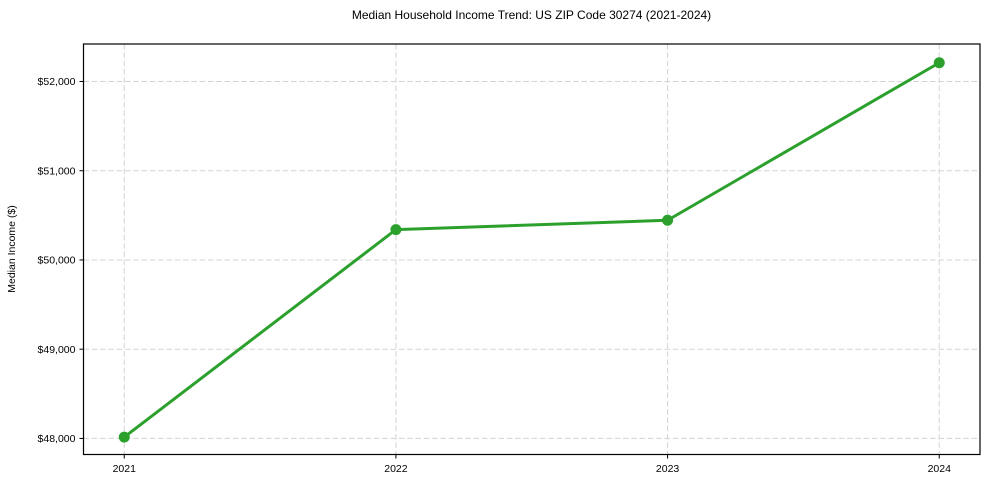 The width and height of the screenshot is (989, 490). Describe the element at coordinates (57, 82) in the screenshot. I see `y-tick-label: $52,000` at that location.